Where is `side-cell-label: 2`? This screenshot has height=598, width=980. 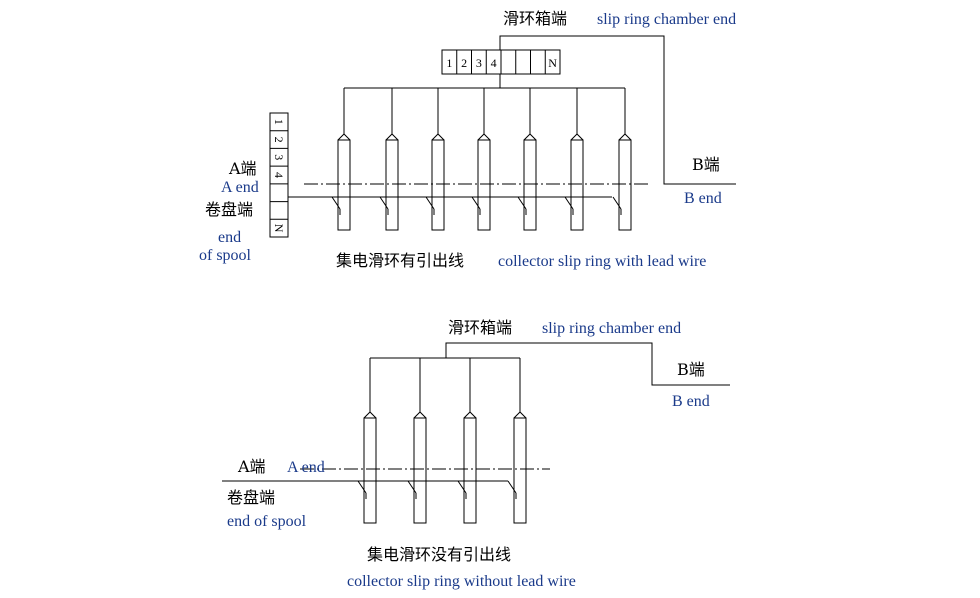
side-cell-label: 2 is located at coordinates (279, 140).